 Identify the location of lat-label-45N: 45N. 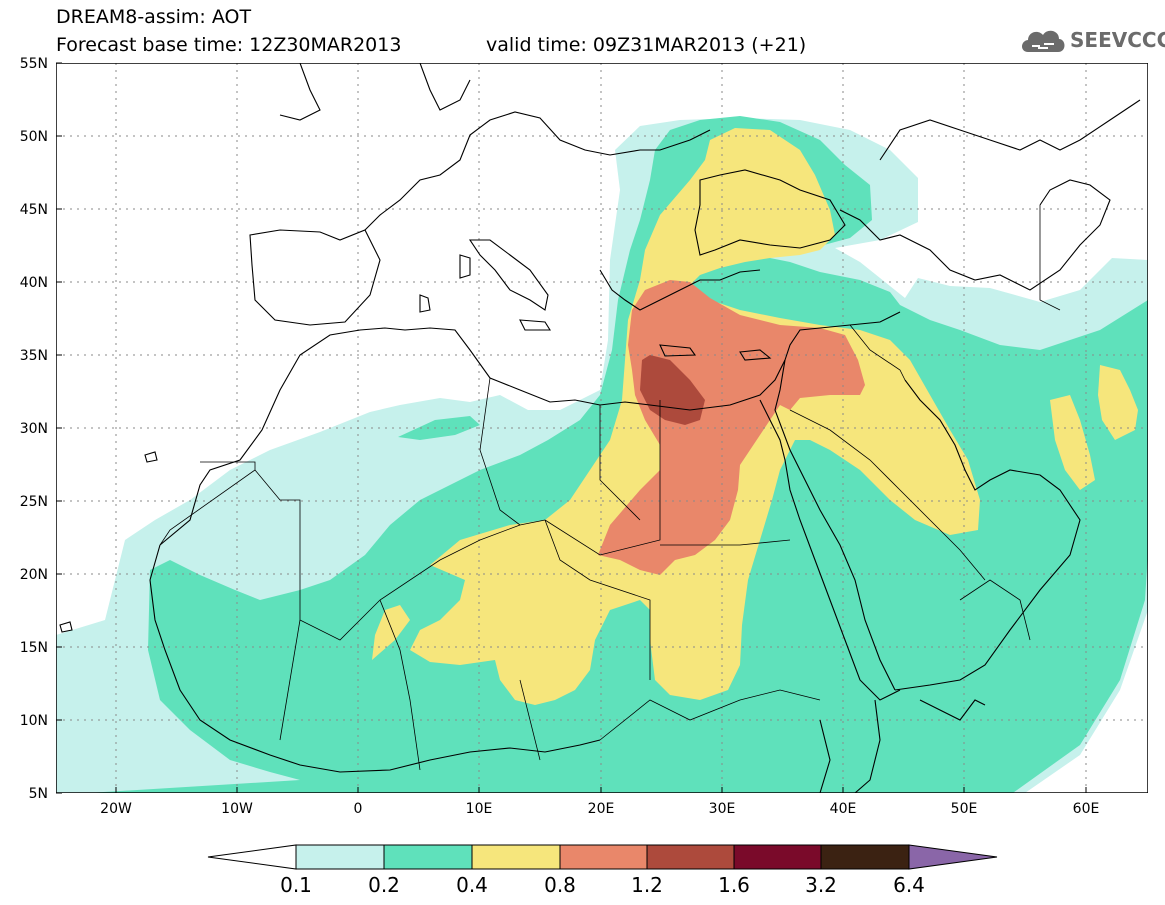
(34, 210).